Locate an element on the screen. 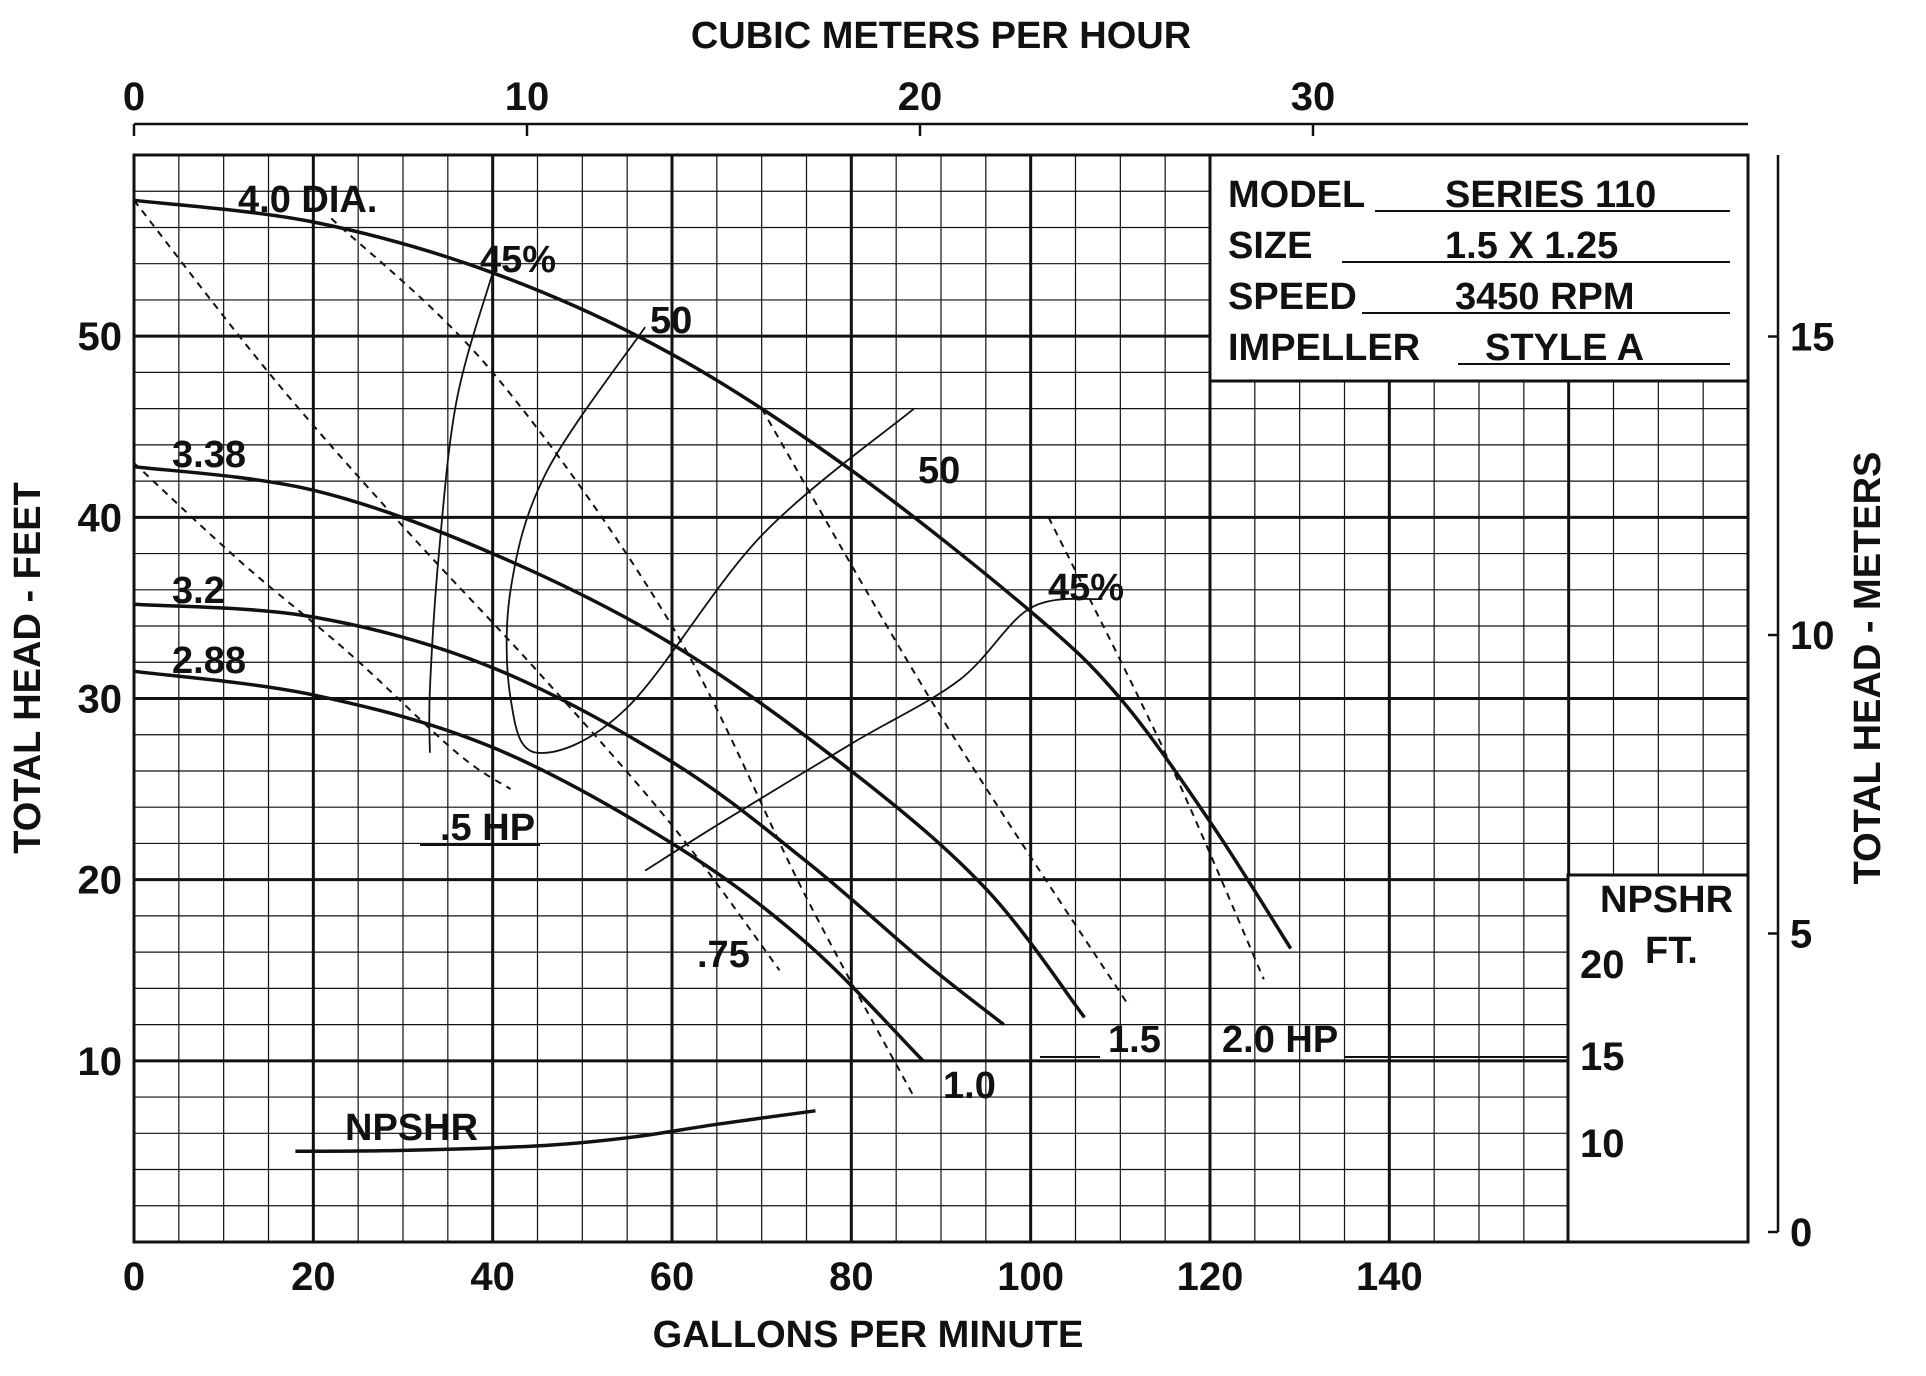 This screenshot has height=1376, width=1926. info-box-panel is located at coordinates (1479, 268).